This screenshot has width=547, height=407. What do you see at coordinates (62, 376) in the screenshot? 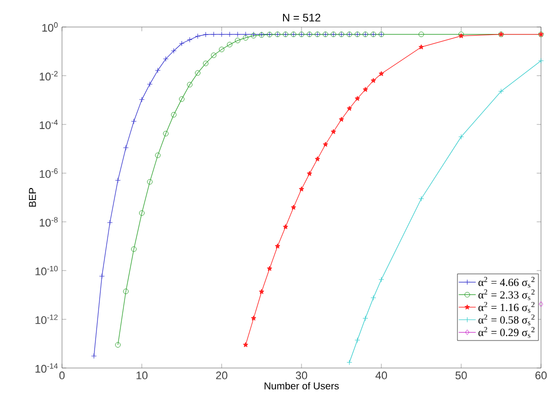
I see `x-tick-label: 0` at bounding box center [62, 376].